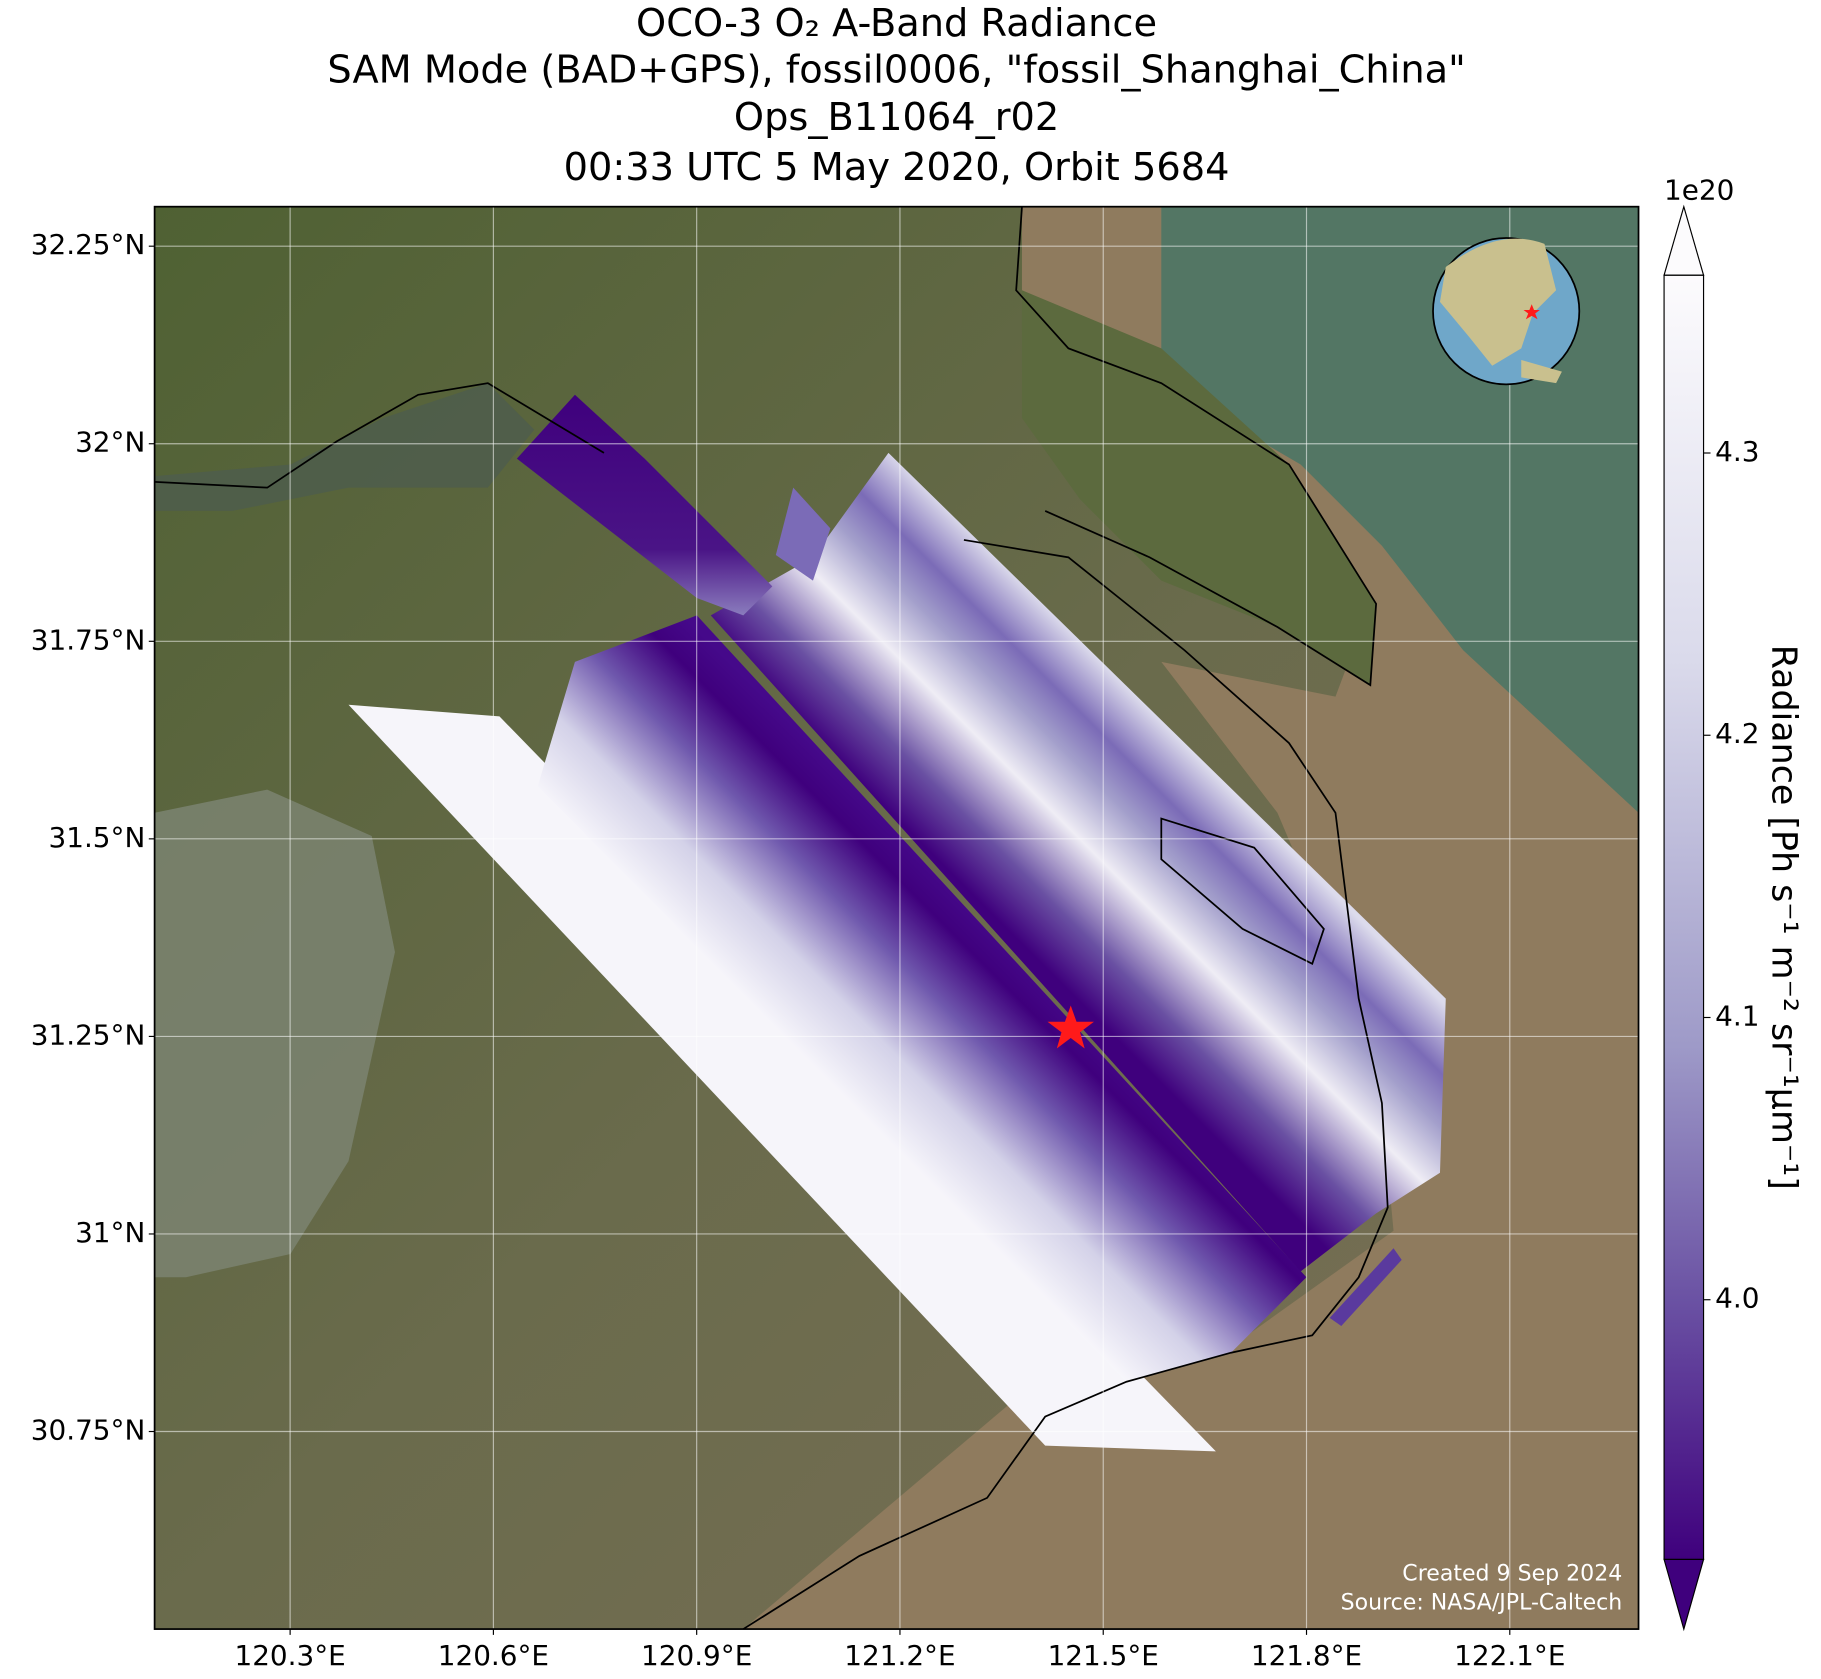 The image size is (1821, 1679). What do you see at coordinates (1737, 451) in the screenshot?
I see `colorbar-tick-label: 4.3` at bounding box center [1737, 451].